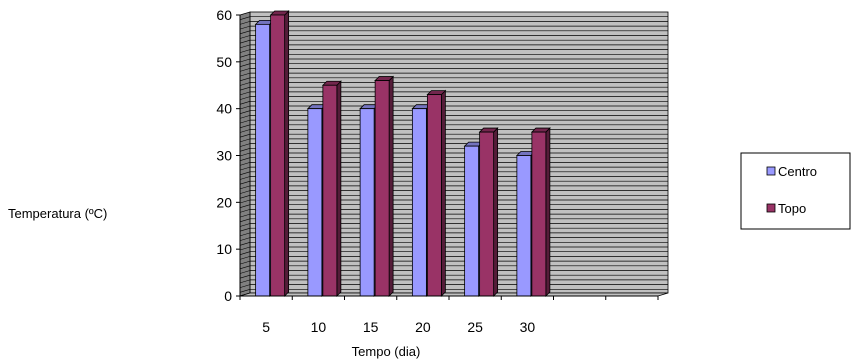  What do you see at coordinates (224, 15) in the screenshot?
I see `y-tick-label: 60` at bounding box center [224, 15].